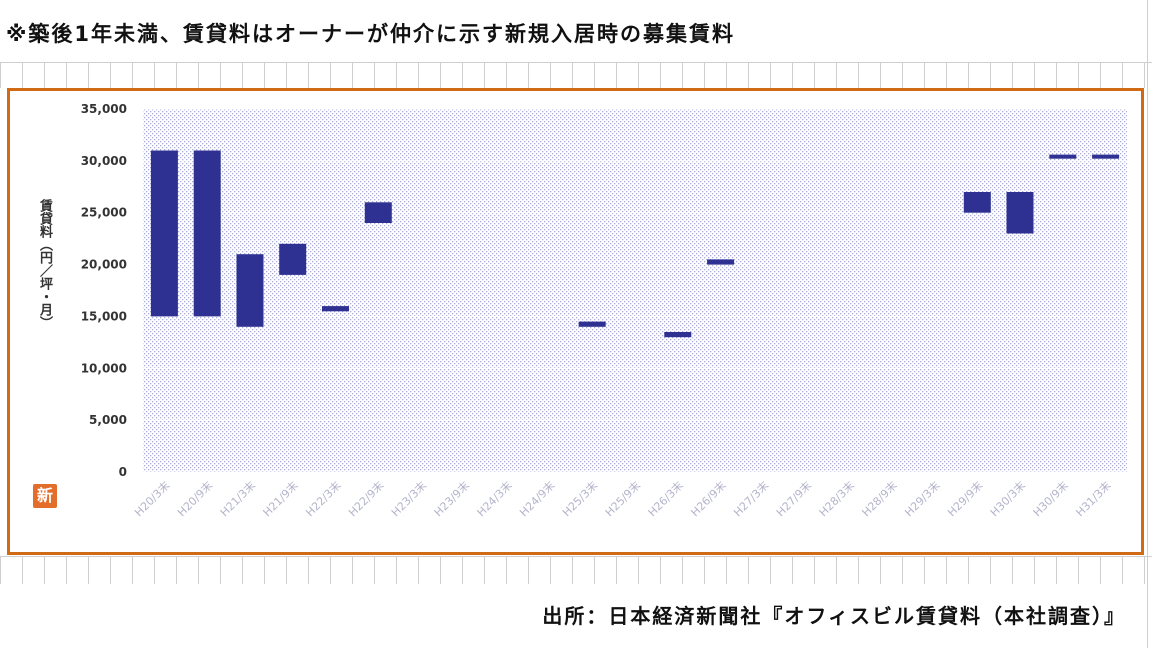 This screenshot has width=1152, height=648. I want to click on y-tick-label: 15,000, so click(104, 316).